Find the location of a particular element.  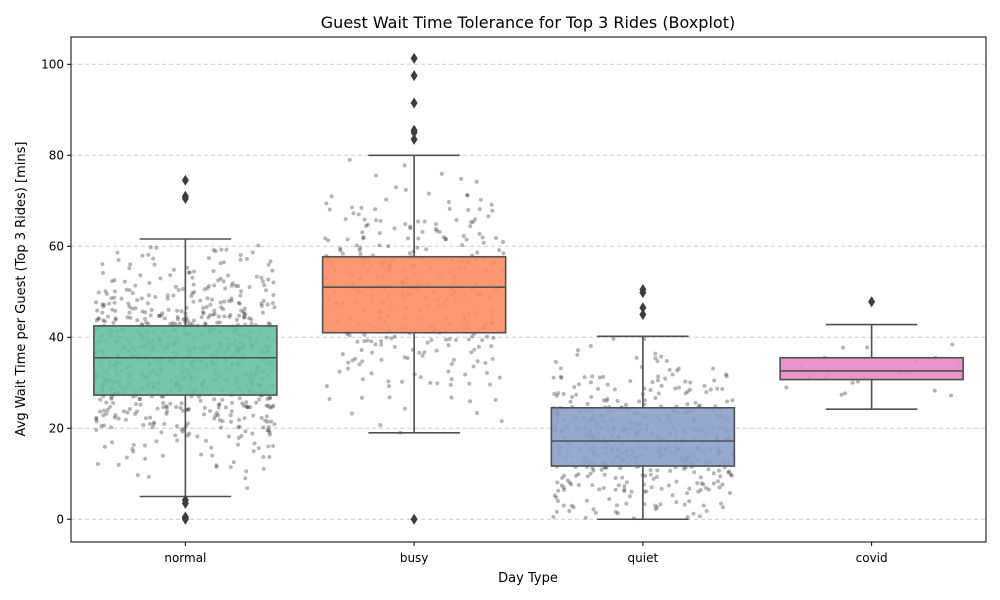

y-tick-label: 20 is located at coordinates (56, 428).